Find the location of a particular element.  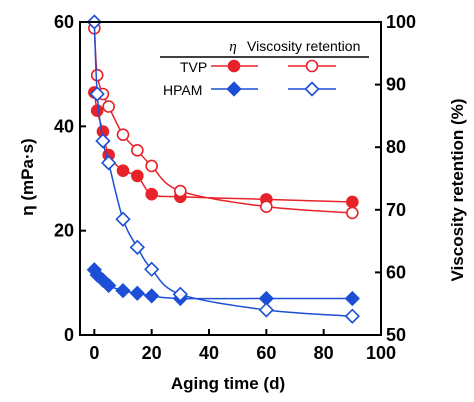

x-tick-label: 20 is located at coordinates (152, 353).